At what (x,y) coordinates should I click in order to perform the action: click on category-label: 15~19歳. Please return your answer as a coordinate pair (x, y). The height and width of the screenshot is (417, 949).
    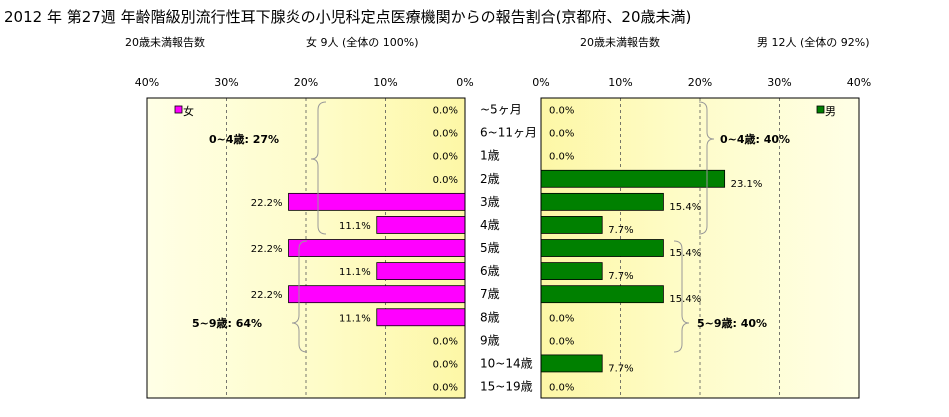
    Looking at the image, I should click on (506, 387).